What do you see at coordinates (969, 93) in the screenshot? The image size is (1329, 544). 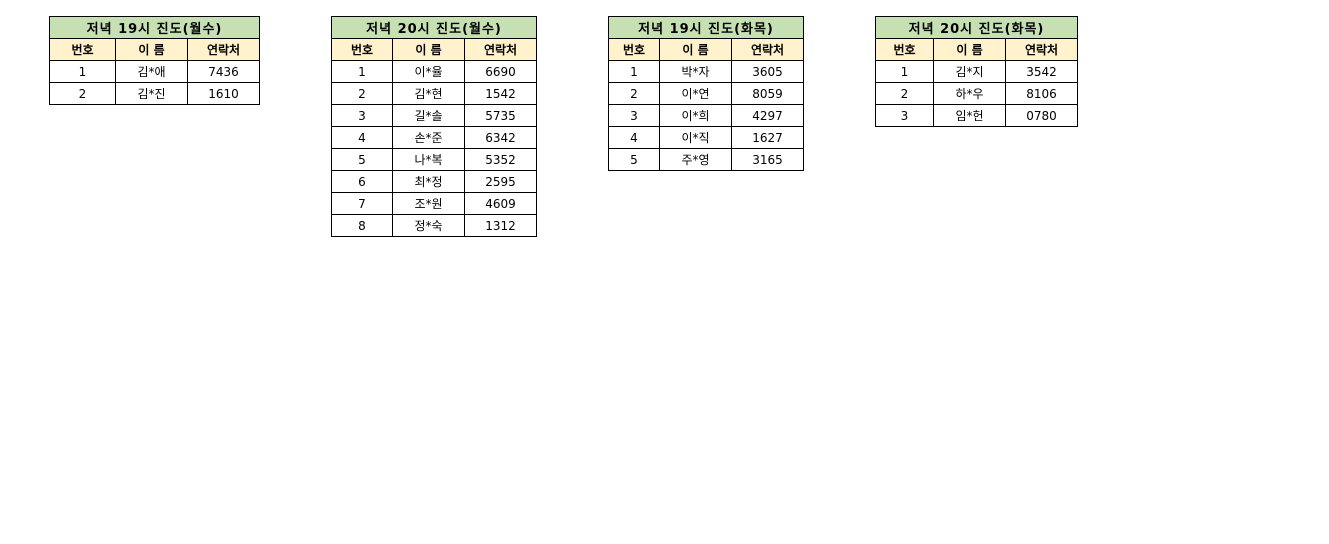 I see `cell-name: 하*우` at bounding box center [969, 93].